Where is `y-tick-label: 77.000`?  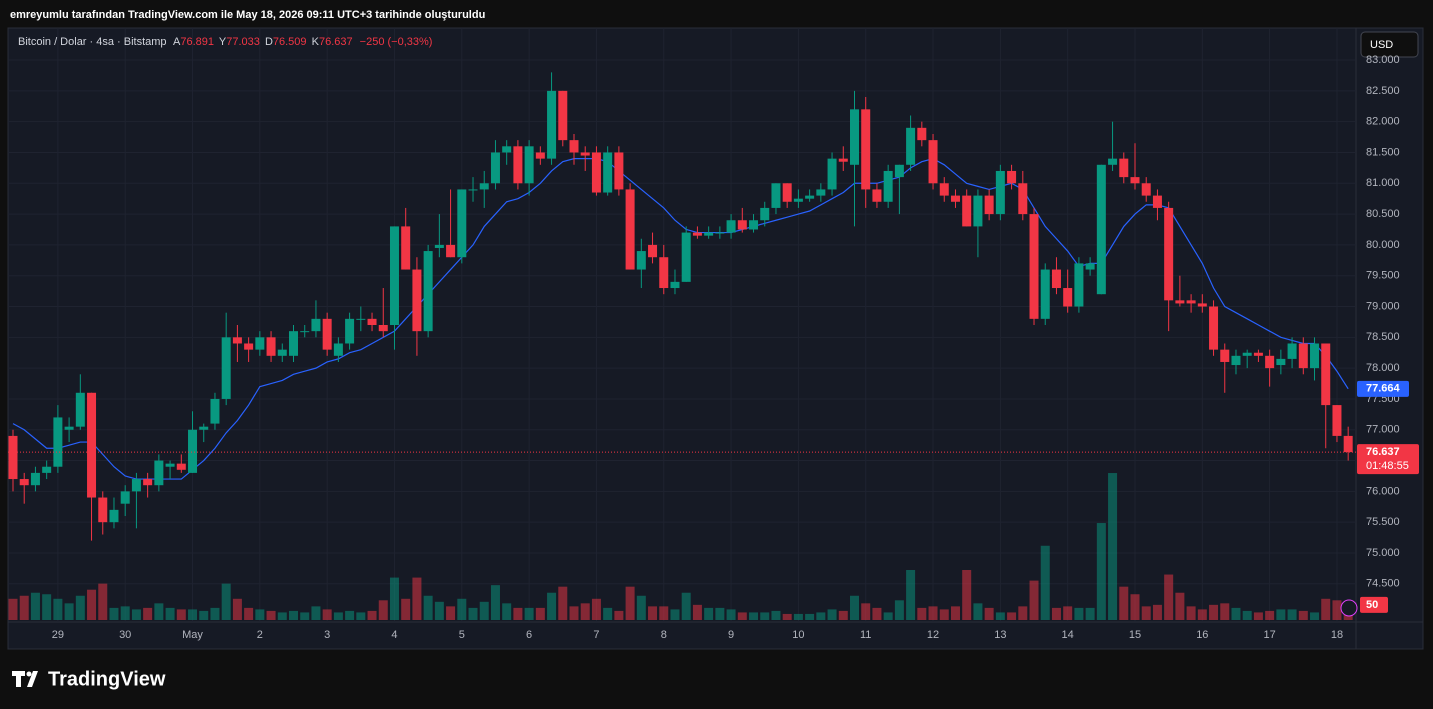 y-tick-label: 77.000 is located at coordinates (1383, 430).